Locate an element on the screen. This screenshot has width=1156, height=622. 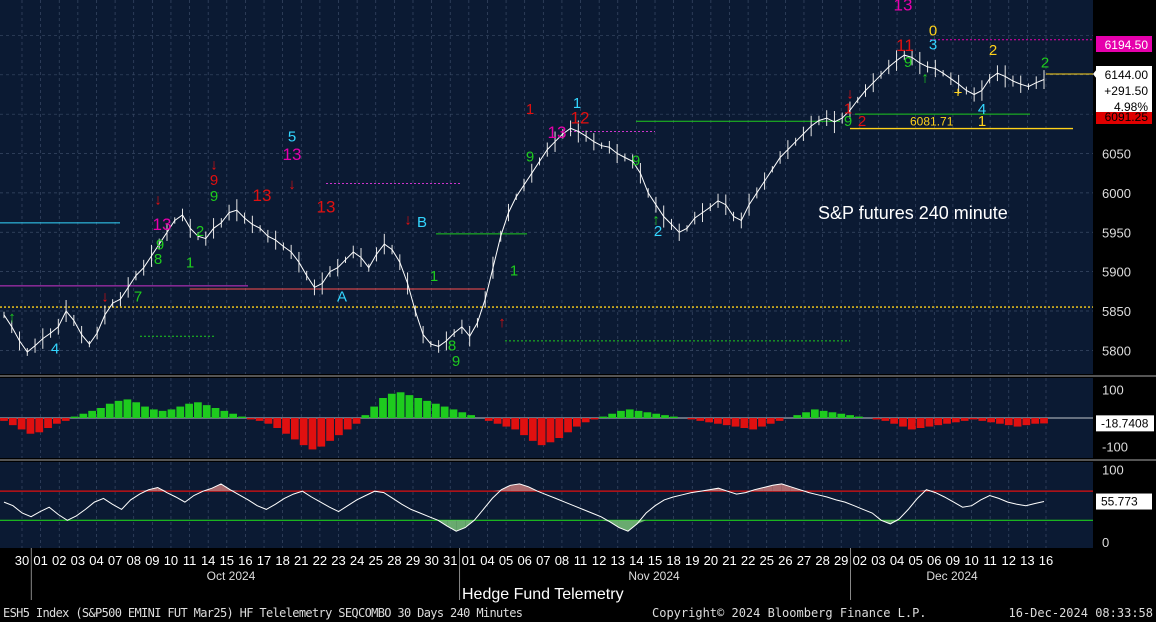
x-tick-label: 05 is located at coordinates (915, 560).